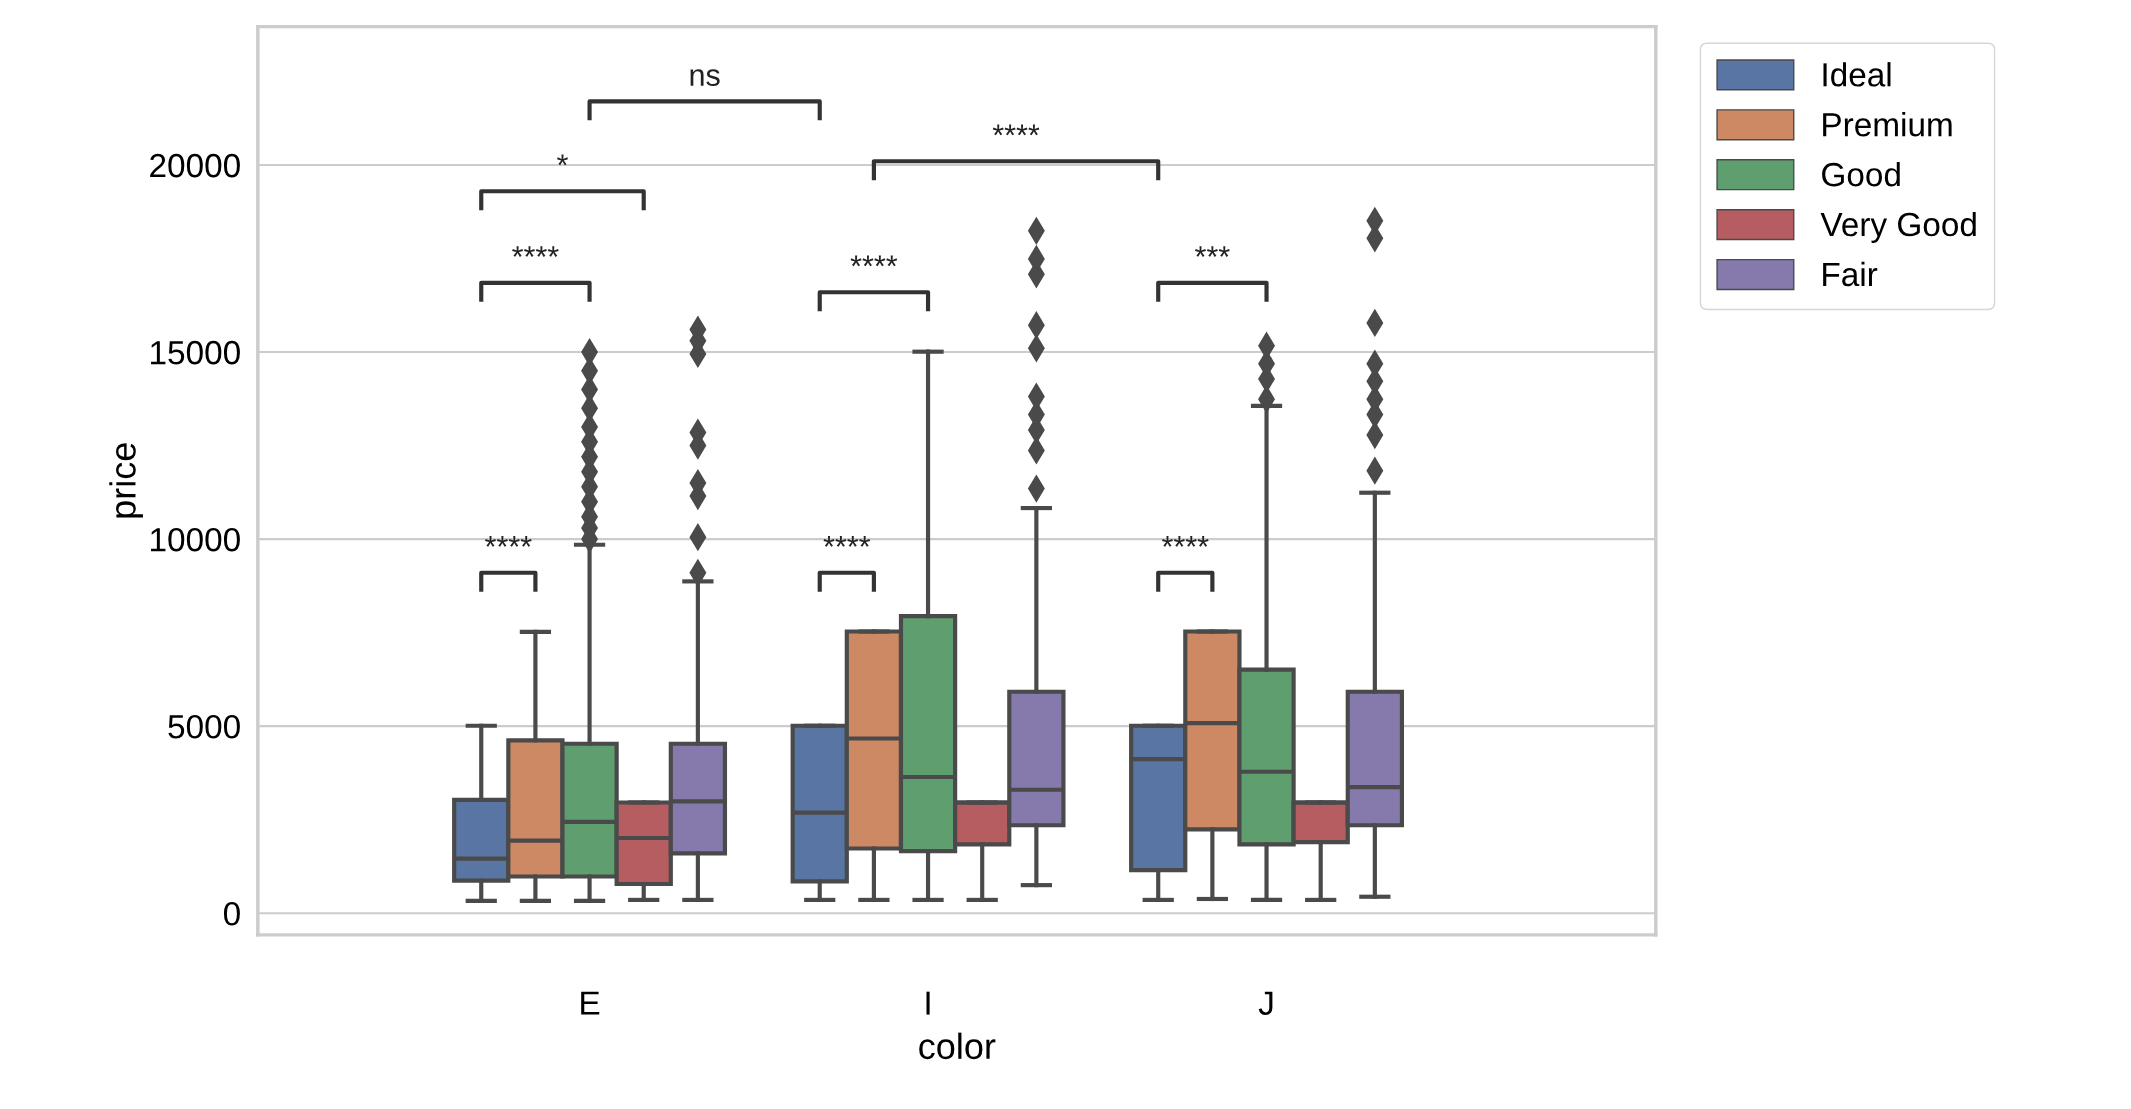  What do you see at coordinates (231, 913) in the screenshot?
I see `y-tick-label: 0` at bounding box center [231, 913].